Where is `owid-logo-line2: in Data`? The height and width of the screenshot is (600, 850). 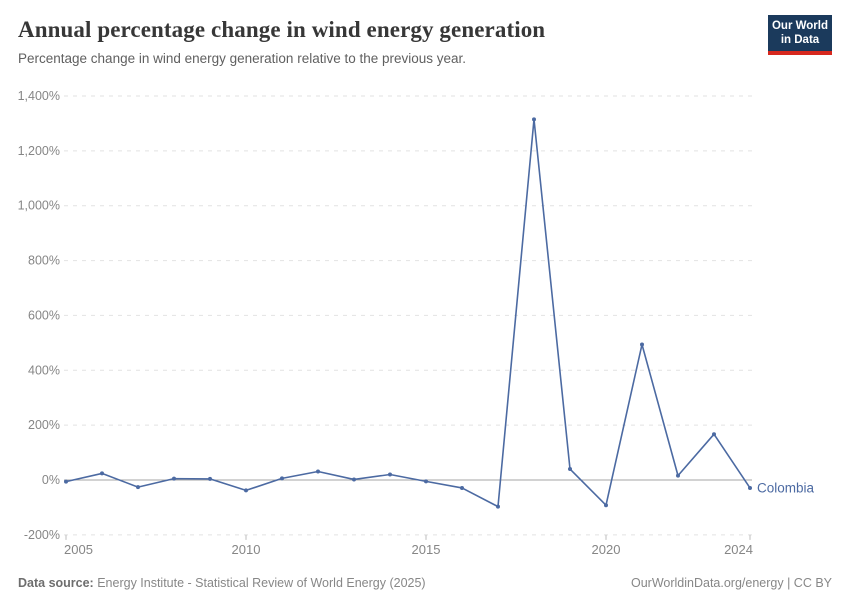 owid-logo-line2: in Data is located at coordinates (800, 40).